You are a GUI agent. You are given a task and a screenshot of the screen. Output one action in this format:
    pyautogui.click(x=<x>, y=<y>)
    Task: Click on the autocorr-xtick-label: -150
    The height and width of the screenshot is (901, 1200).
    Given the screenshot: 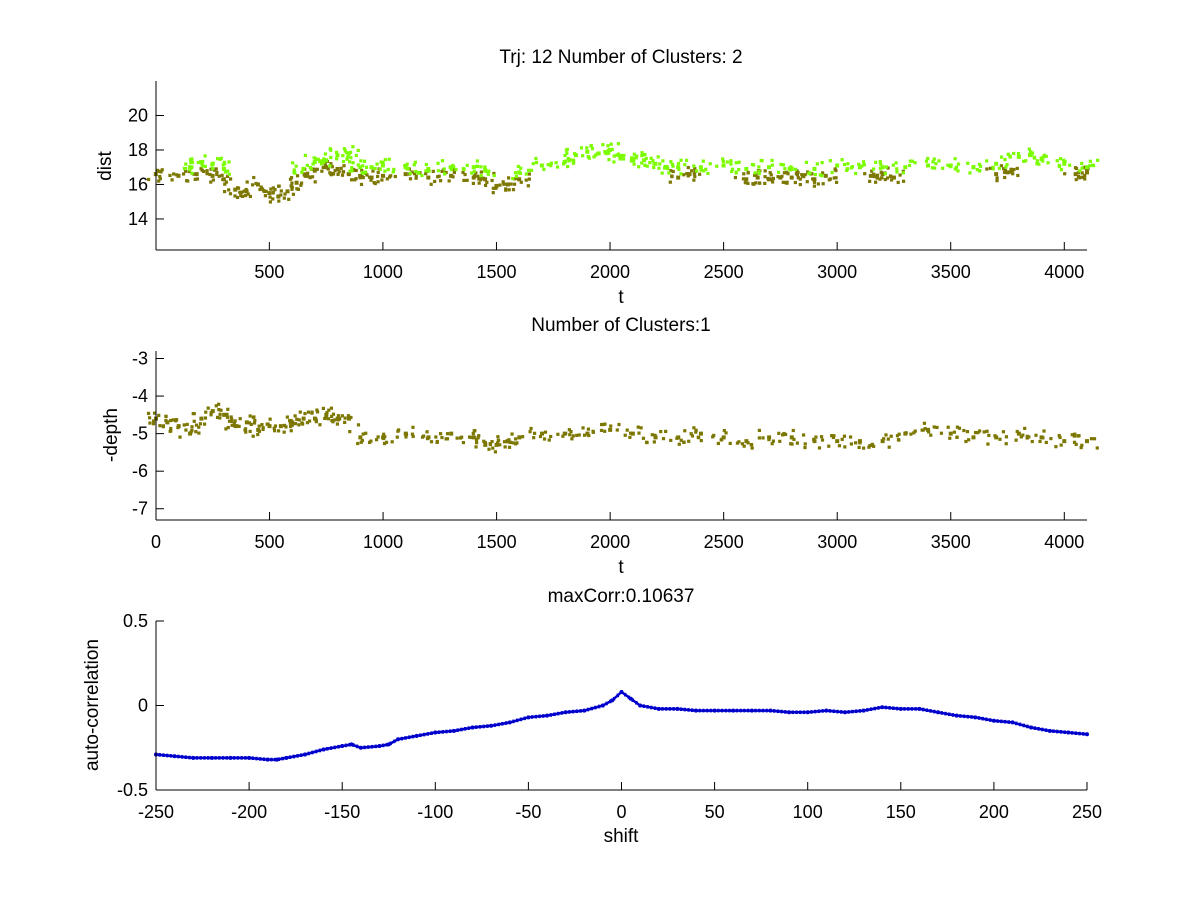 What is the action you would take?
    pyautogui.click(x=342, y=812)
    